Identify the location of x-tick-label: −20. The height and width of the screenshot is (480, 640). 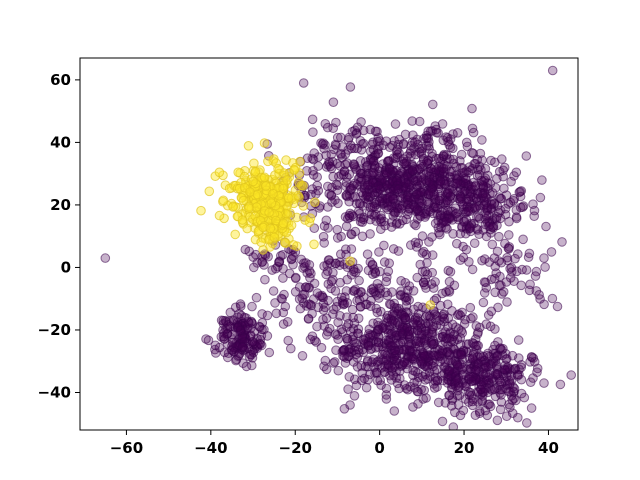
(295, 448).